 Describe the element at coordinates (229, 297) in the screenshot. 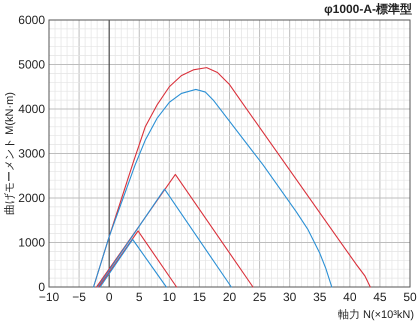

I see `x-tick-label: 20` at that location.